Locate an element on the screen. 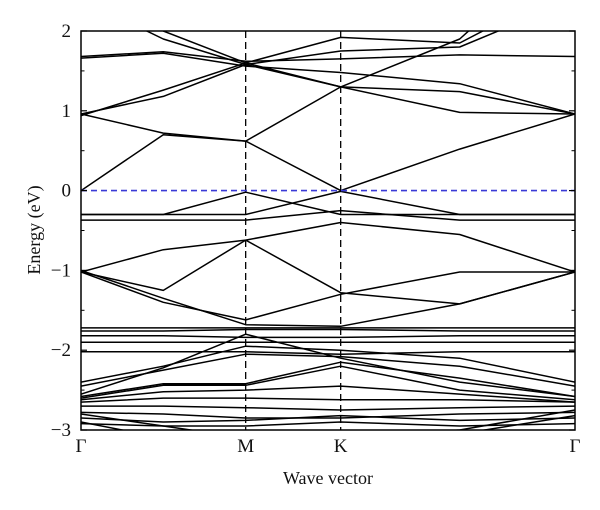  y-tick-label: 1 is located at coordinates (67, 111).